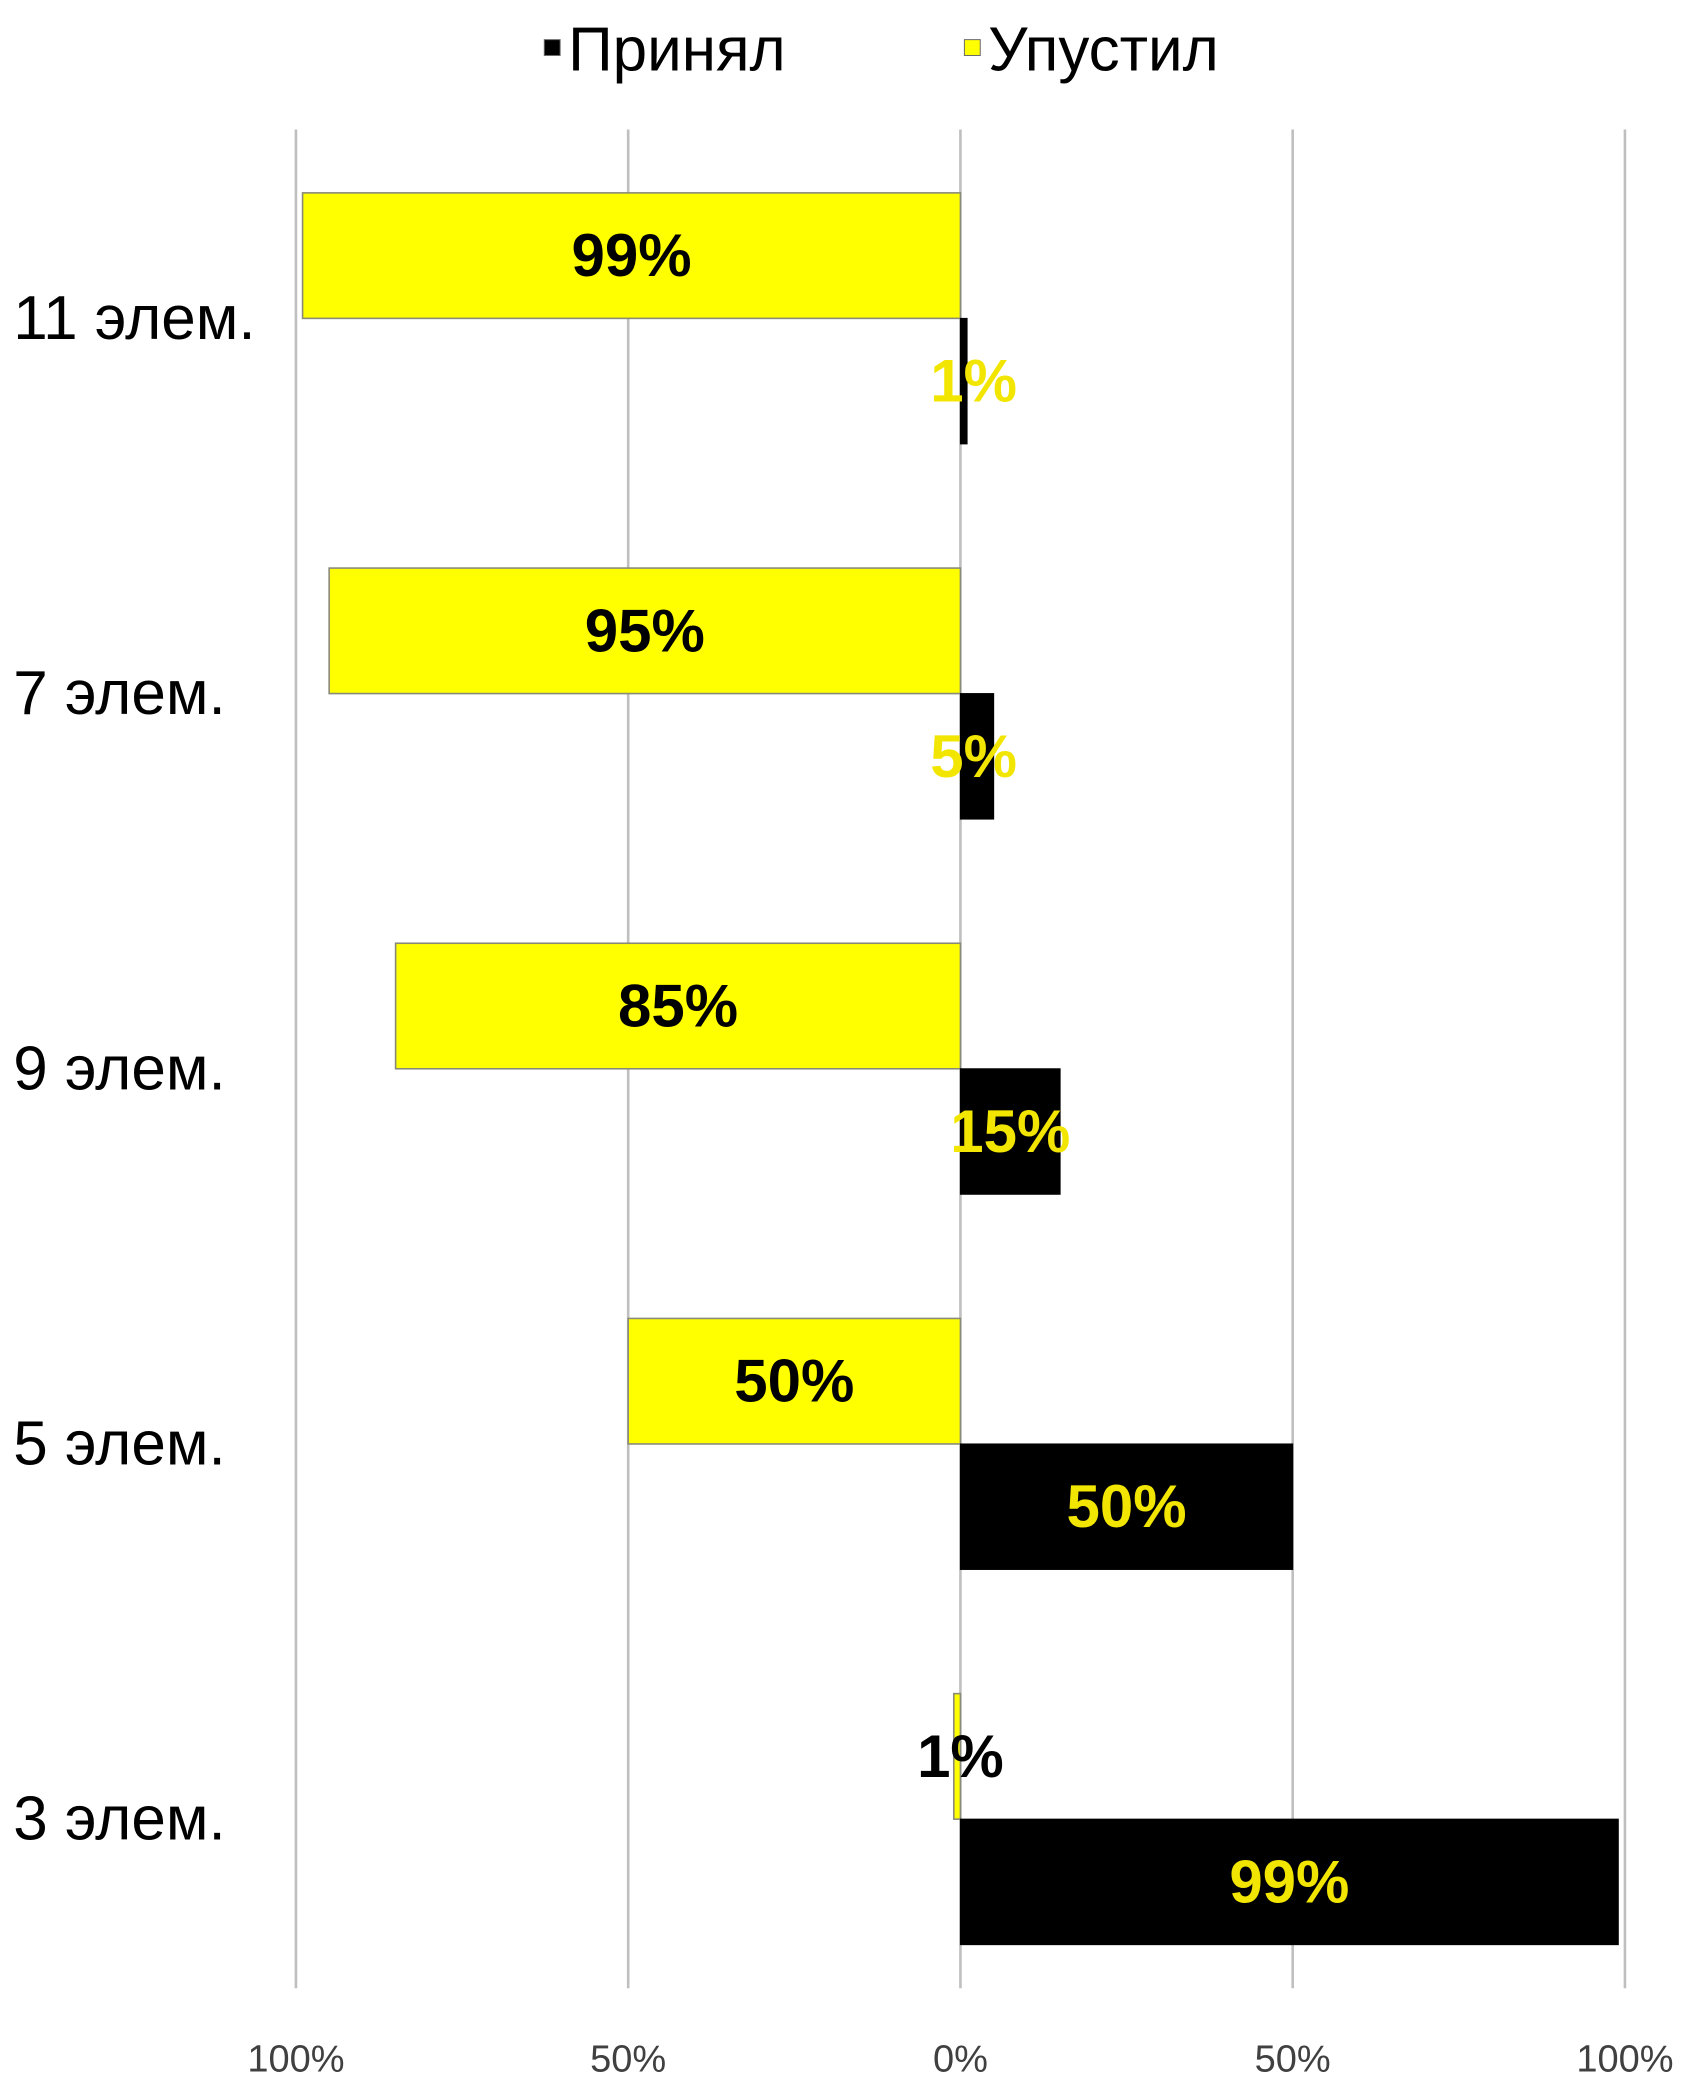  I want to click on data-label-accepted: 5%, so click(973, 756).